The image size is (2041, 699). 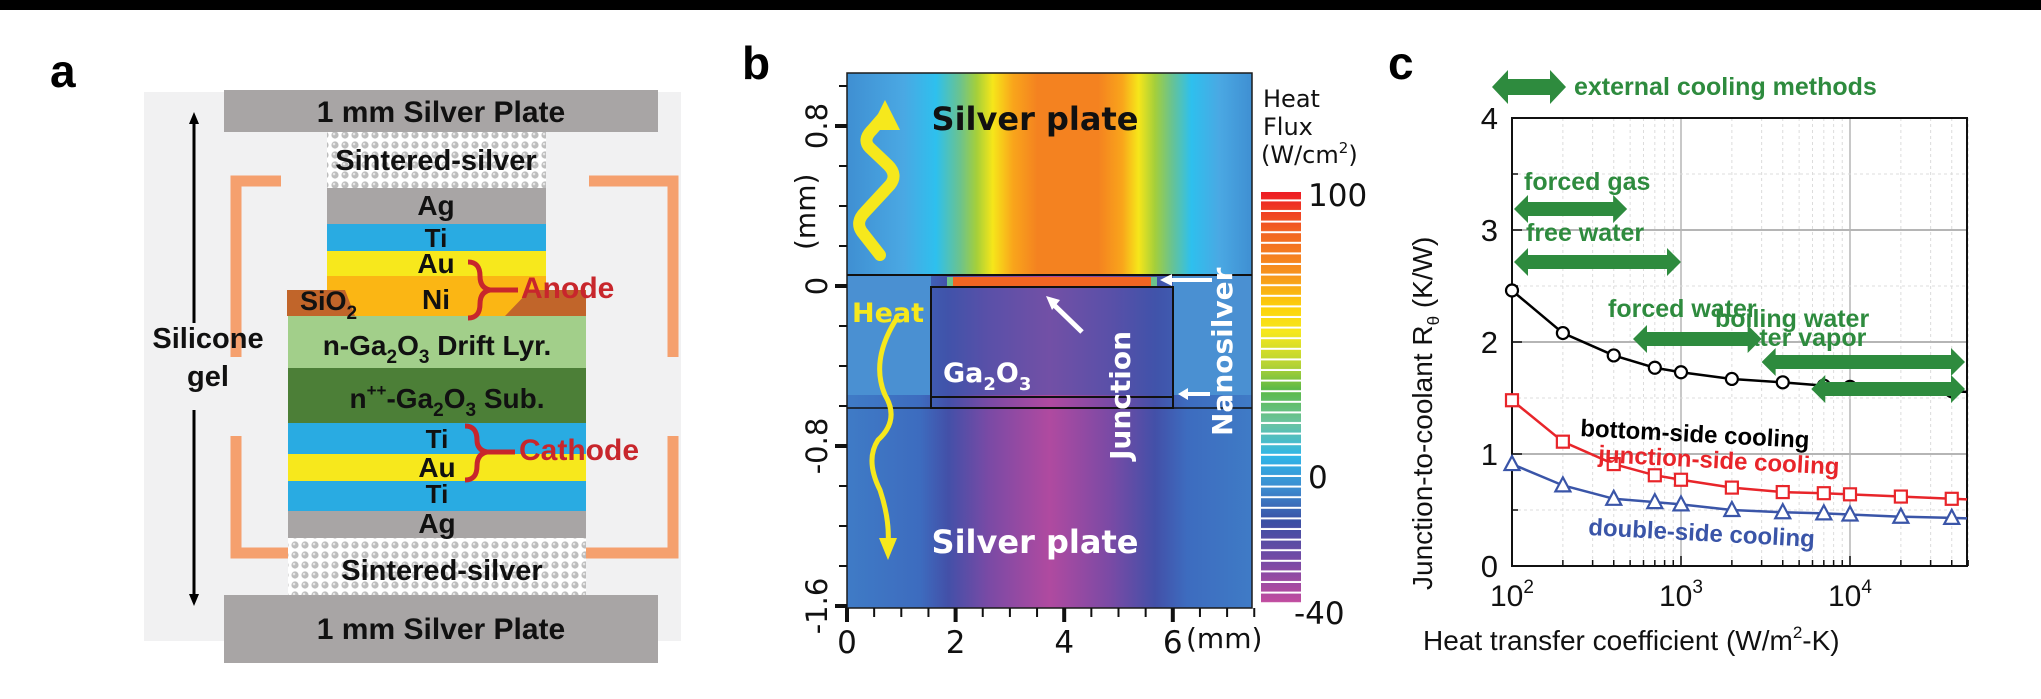 What do you see at coordinates (1489, 230) in the screenshot?
I see `c-y-tick-label: 3` at bounding box center [1489, 230].